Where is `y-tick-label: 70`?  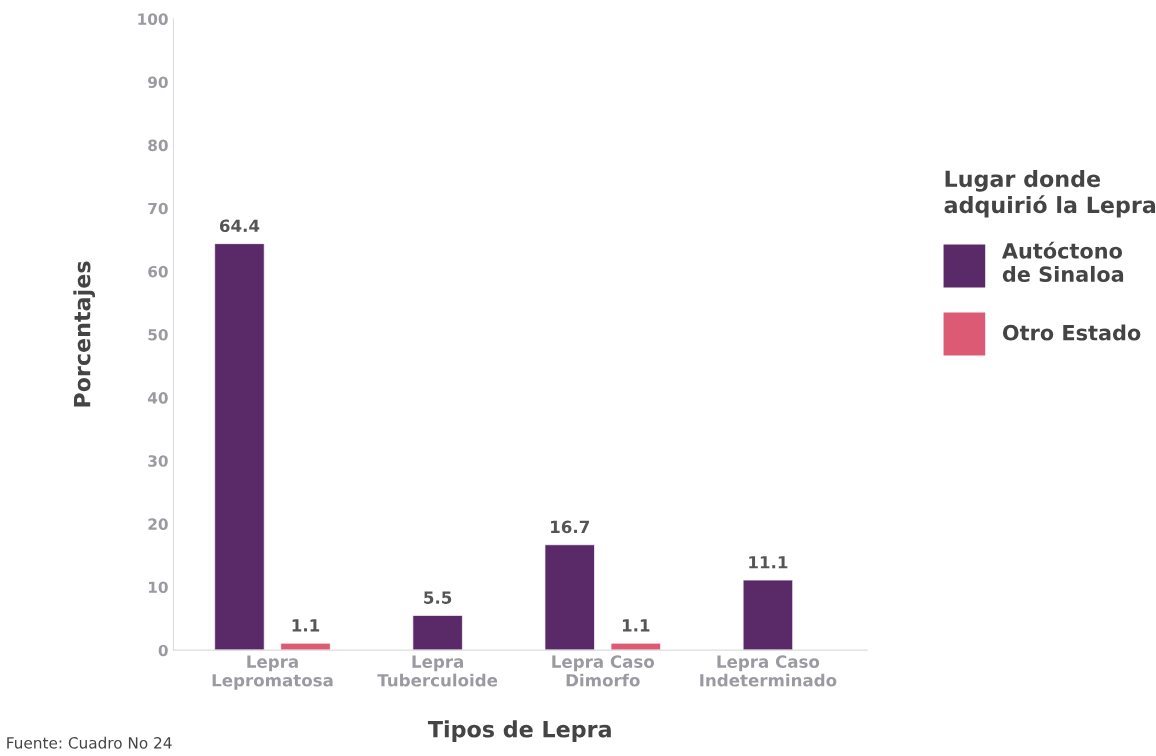
y-tick-label: 70 is located at coordinates (158, 208).